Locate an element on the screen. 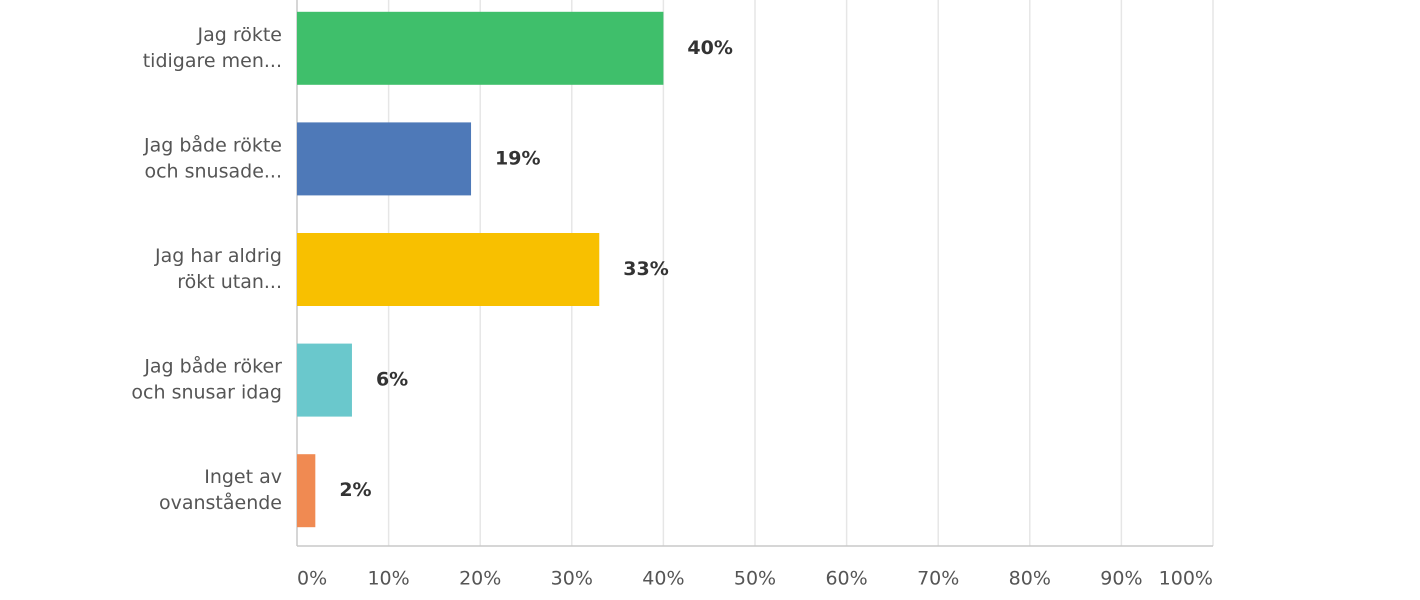 Image resolution: width=1420 pixels, height=600 pixels. value-label: 6% is located at coordinates (392, 380).